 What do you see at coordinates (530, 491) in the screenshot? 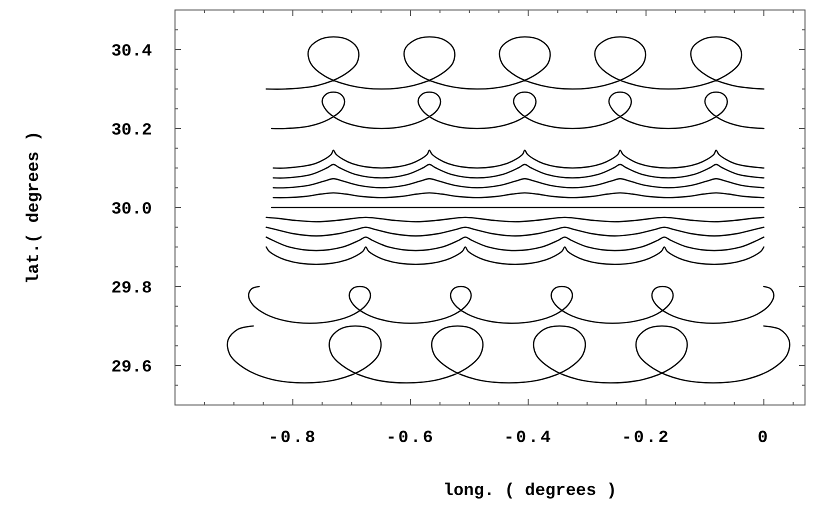
I see `x-axis-title: long. ( degrees )` at bounding box center [530, 491].